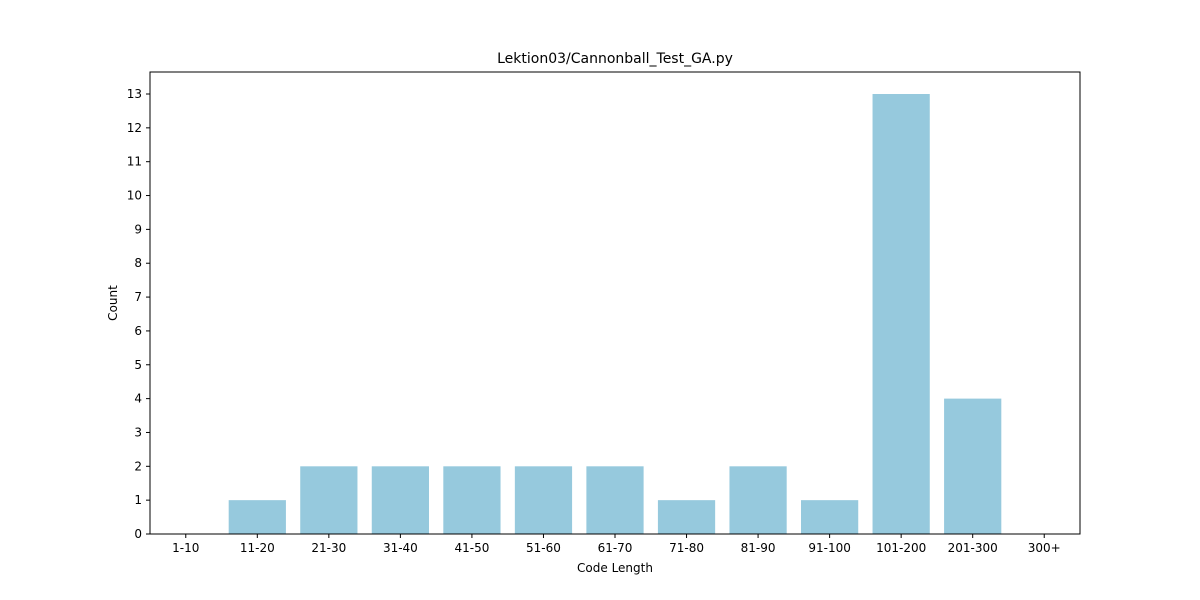 Image resolution: width=1200 pixels, height=600 pixels. What do you see at coordinates (138, 399) in the screenshot?
I see `y-tick-label: 4` at bounding box center [138, 399].